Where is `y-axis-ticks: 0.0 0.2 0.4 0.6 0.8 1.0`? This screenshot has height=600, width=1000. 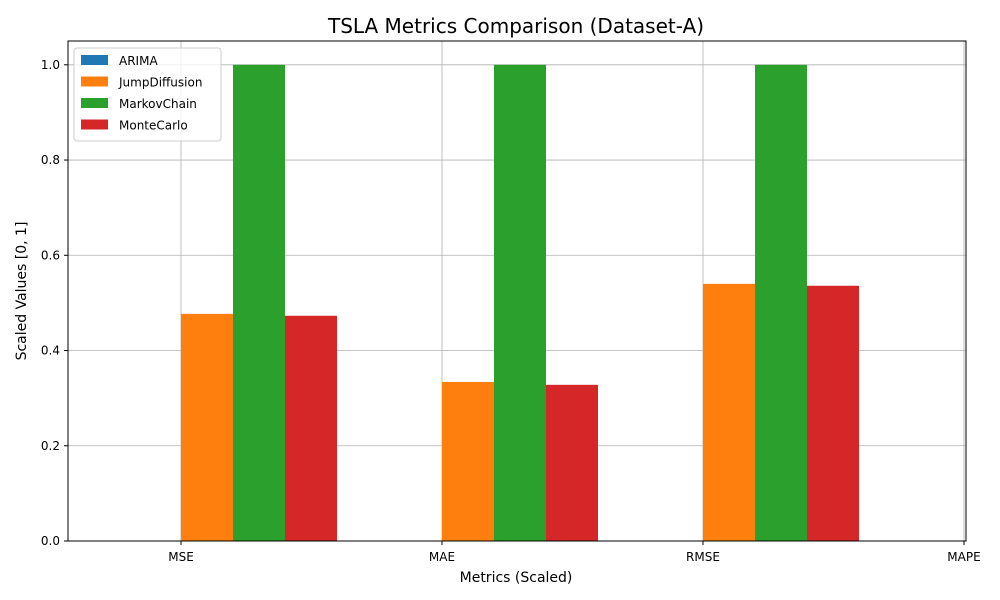 y-axis-ticks: 0.0 0.2 0.4 0.6 0.8 1.0 is located at coordinates (54, 303).